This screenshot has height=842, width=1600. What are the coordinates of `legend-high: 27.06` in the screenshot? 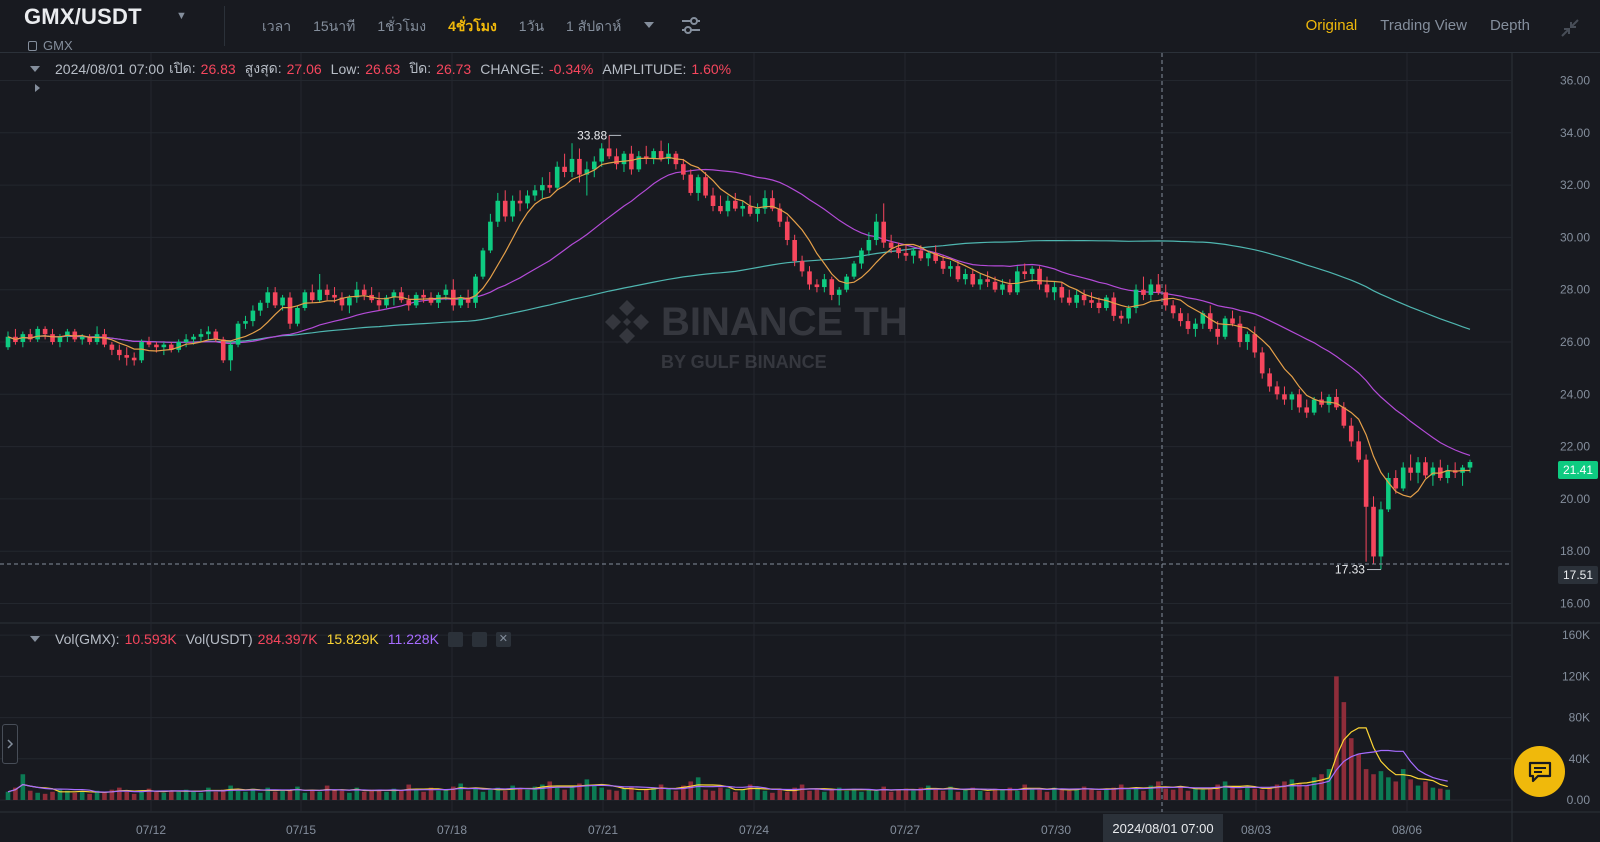 It's located at (304, 69).